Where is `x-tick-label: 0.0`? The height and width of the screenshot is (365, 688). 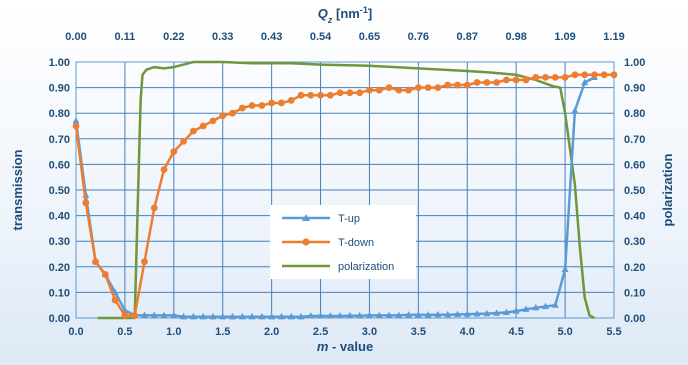 x-tick-label: 0.0 is located at coordinates (75, 332).